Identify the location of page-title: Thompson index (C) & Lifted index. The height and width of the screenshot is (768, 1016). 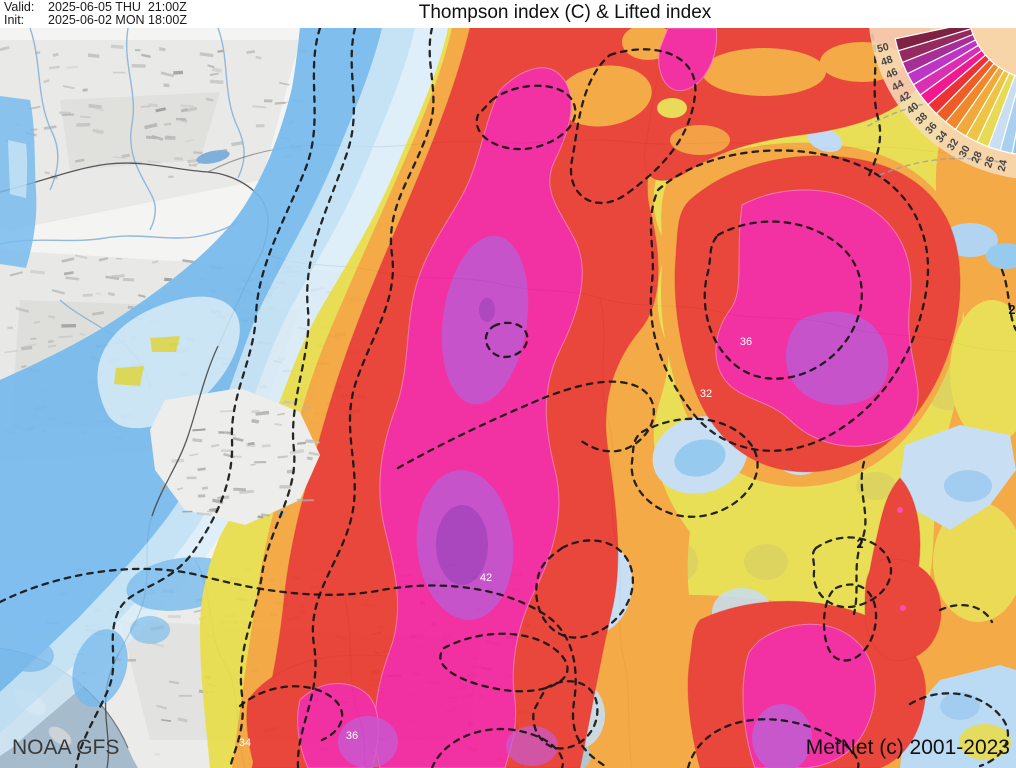
(565, 12).